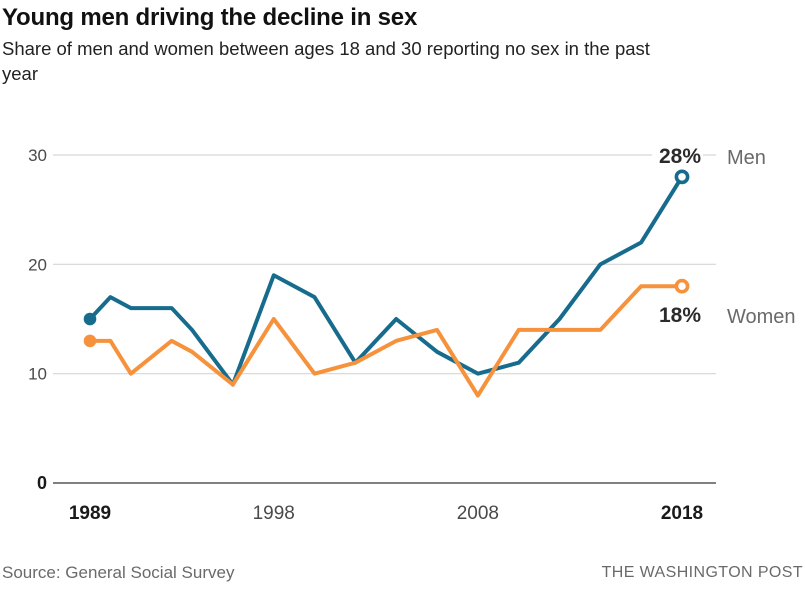 This screenshot has width=805, height=606. Describe the element at coordinates (682, 286) in the screenshot. I see `women-end-circle` at that location.